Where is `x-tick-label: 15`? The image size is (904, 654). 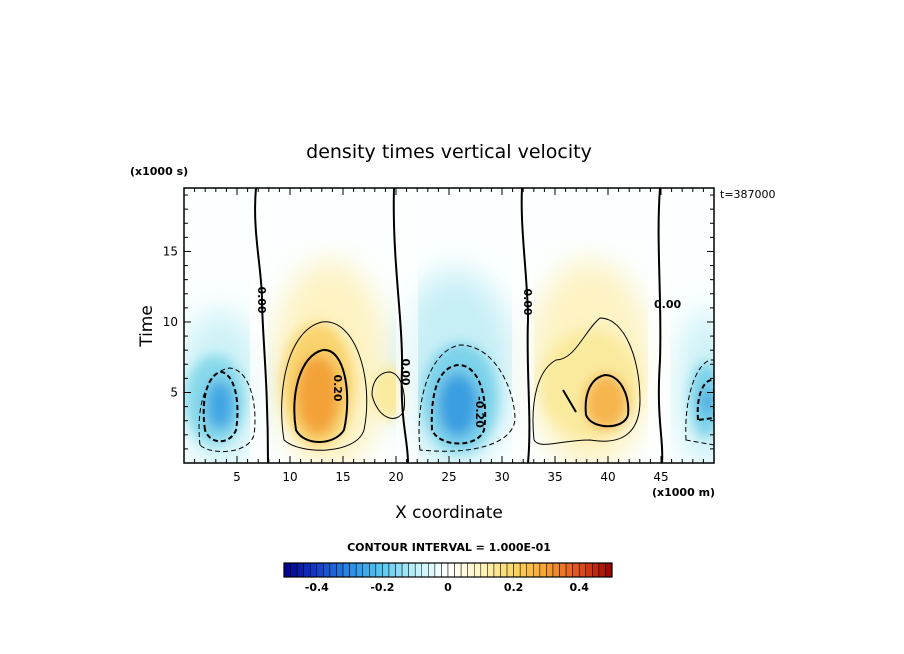 x-tick-label: 15 is located at coordinates (342, 477).